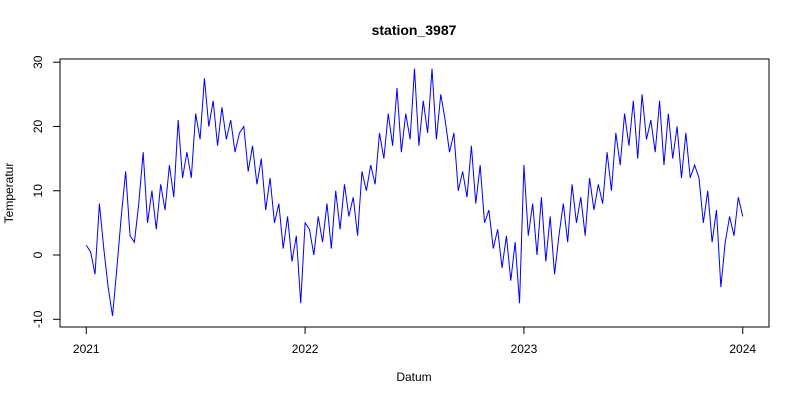  What do you see at coordinates (38, 254) in the screenshot?
I see `y-tick-label: 0` at bounding box center [38, 254].